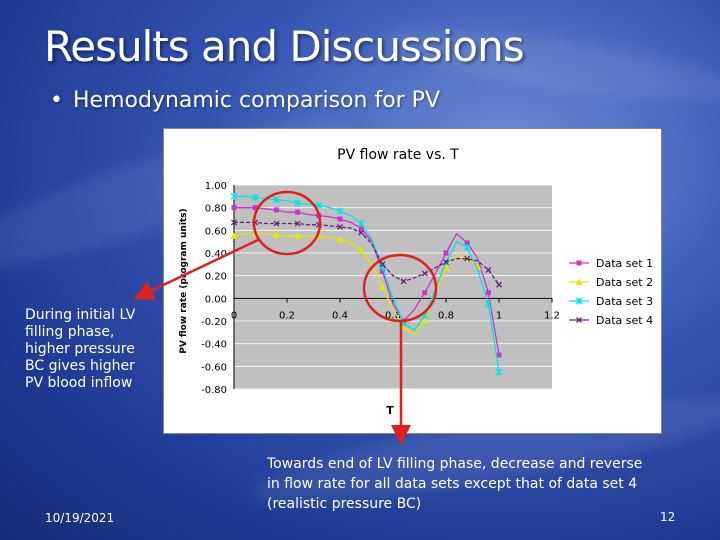 Image resolution: width=720 pixels, height=540 pixels. I want to click on legend-entry: Data set 1, so click(611, 263).